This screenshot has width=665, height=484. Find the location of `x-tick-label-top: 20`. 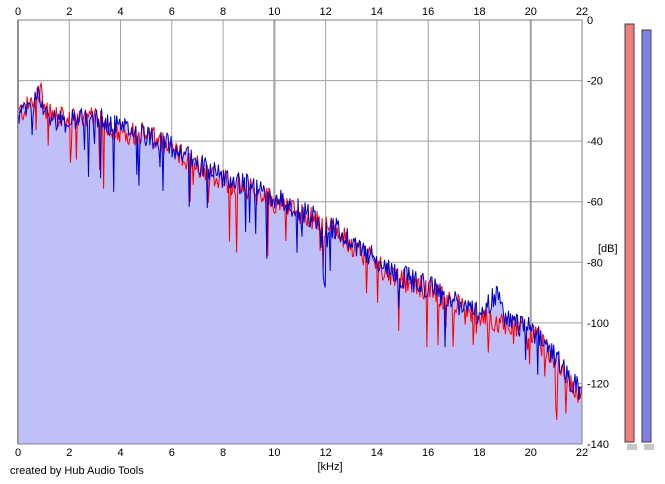

x-tick-label-top: 20 is located at coordinates (531, 12).